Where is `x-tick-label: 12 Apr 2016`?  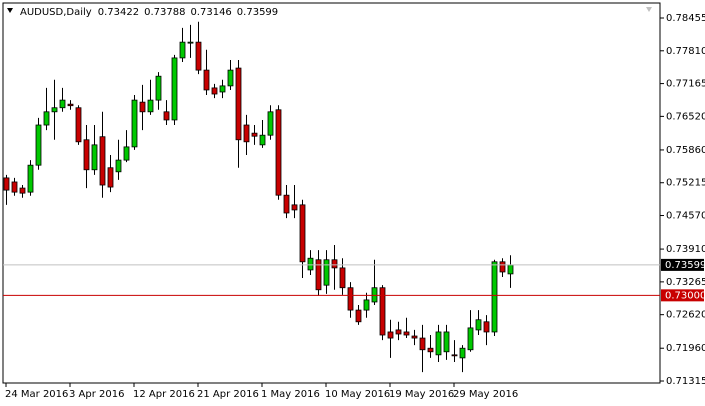 x-tick-label: 12 Apr 2016 is located at coordinates (164, 394).